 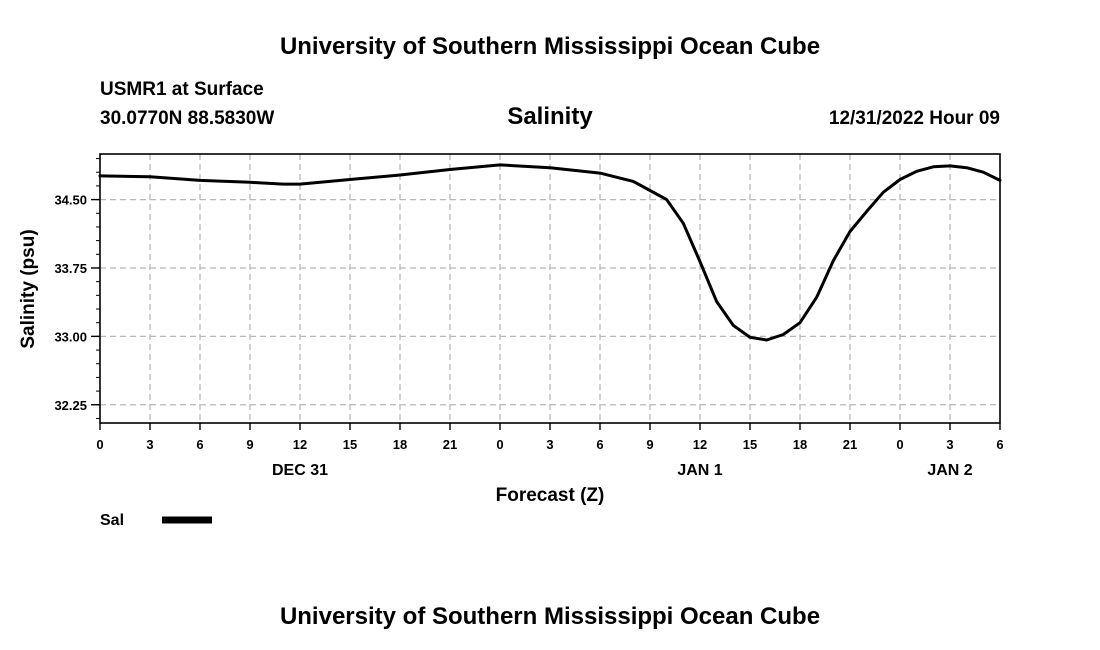 What do you see at coordinates (112, 520) in the screenshot?
I see `legend-label: Sal` at bounding box center [112, 520].